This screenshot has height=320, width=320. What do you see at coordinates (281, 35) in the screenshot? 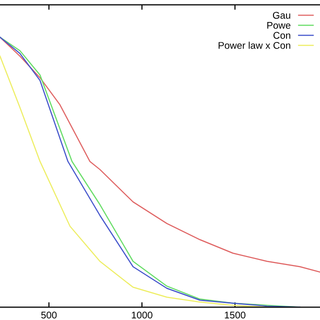
I see `legend-label: Con` at bounding box center [281, 35].